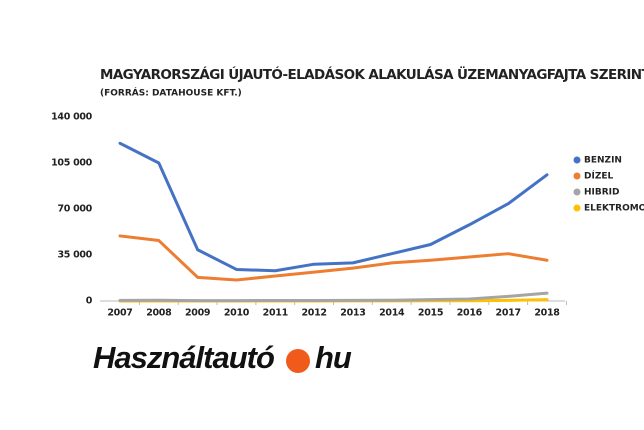 The width and height of the screenshot is (644, 430). I want to click on x-tick-label: 2009, so click(197, 313).